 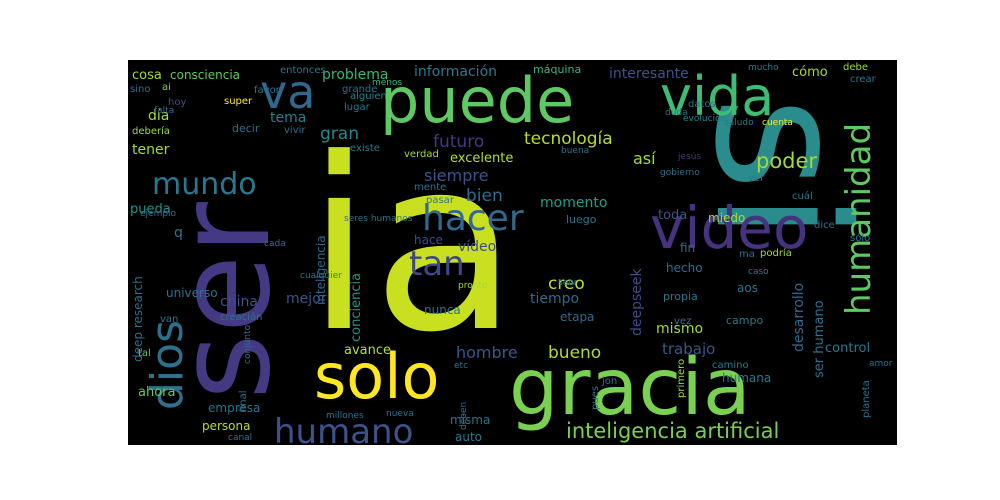 What do you see at coordinates (470, 420) in the screenshot?
I see `word-misma: misma` at bounding box center [470, 420].